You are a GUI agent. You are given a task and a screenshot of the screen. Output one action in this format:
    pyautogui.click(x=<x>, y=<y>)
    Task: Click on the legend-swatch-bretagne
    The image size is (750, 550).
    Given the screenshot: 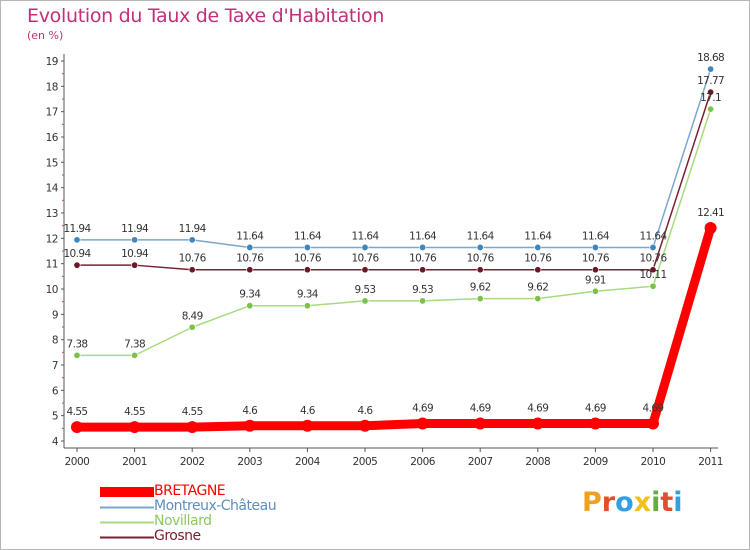 What is the action you would take?
    pyautogui.click(x=127, y=492)
    